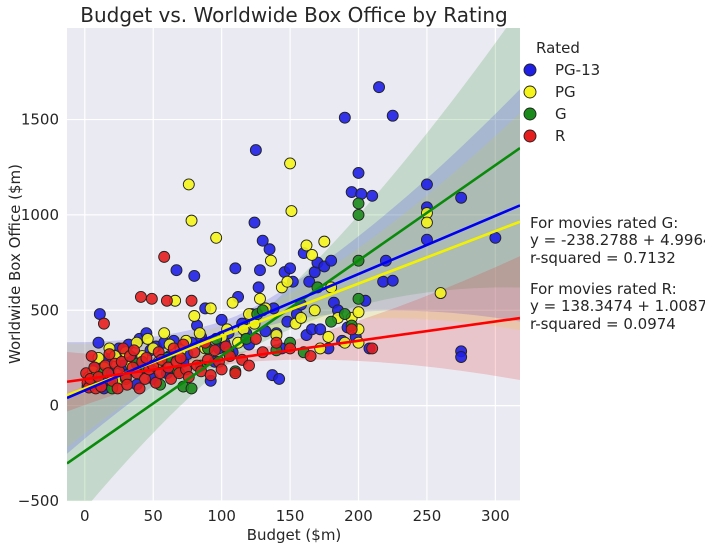 This screenshot has width=705, height=549. Describe the element at coordinates (427, 516) in the screenshot. I see `x-tick-label: 250` at that location.